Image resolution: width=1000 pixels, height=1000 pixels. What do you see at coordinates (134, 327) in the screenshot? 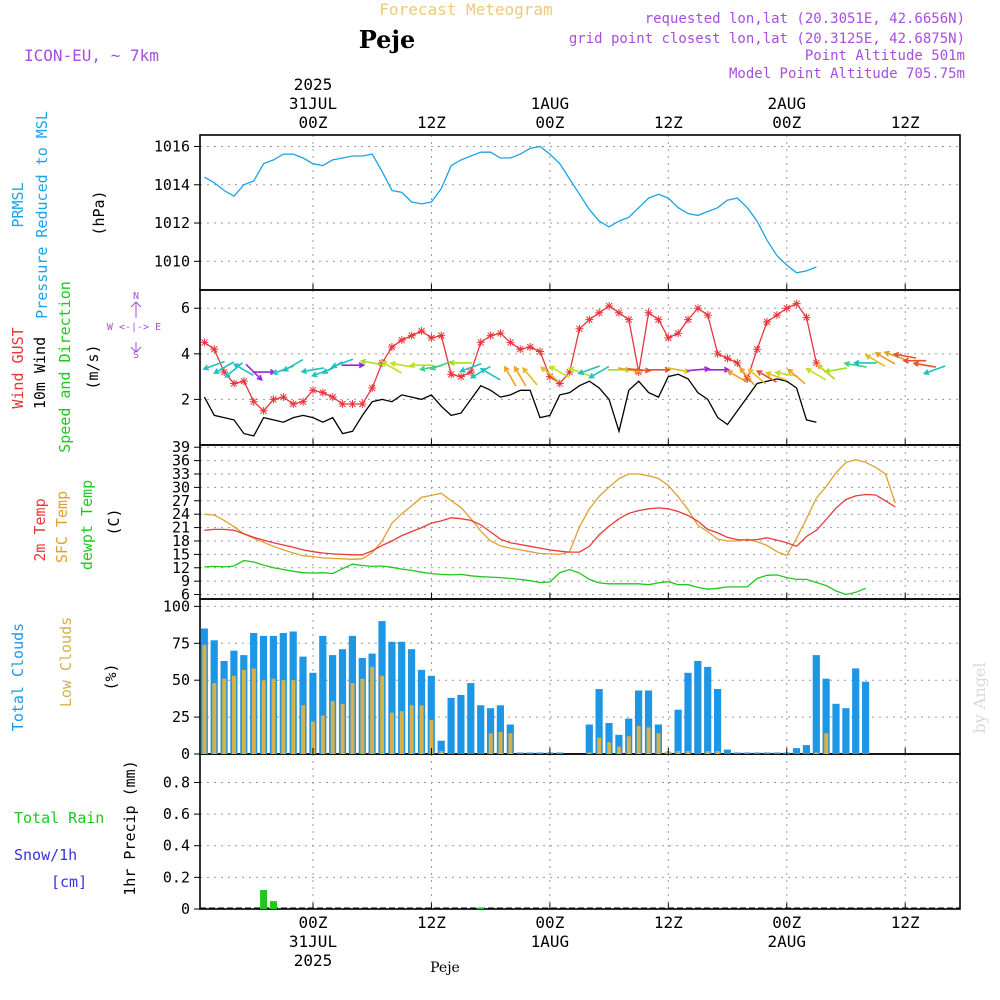
I see `compass-ew: W <-|-> E` at bounding box center [134, 327].